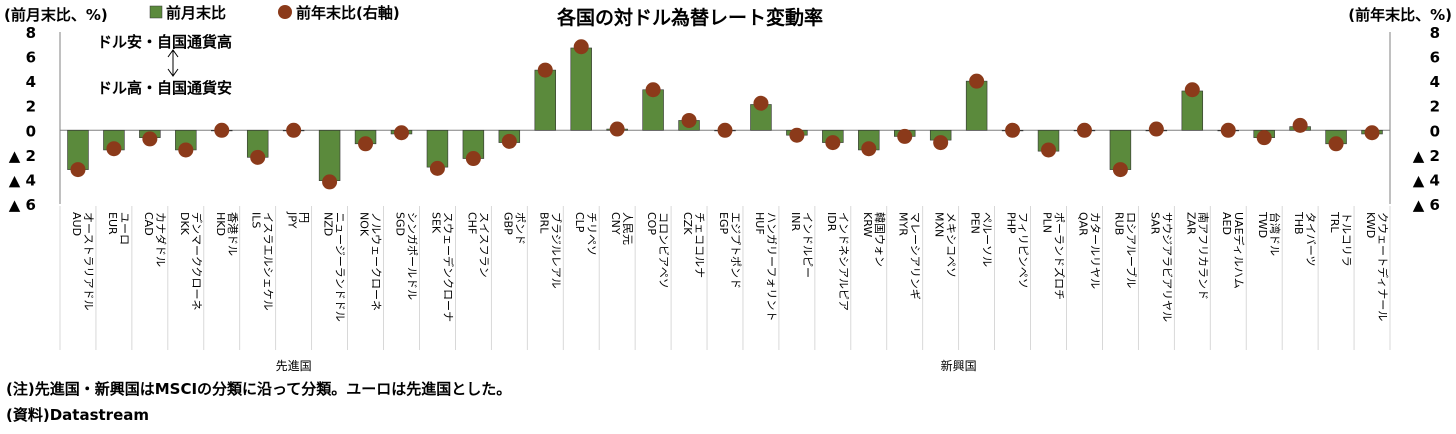 This screenshot has width=1456, height=434. I want to click on category-name: ニュージーランドドル, so click(340, 267).